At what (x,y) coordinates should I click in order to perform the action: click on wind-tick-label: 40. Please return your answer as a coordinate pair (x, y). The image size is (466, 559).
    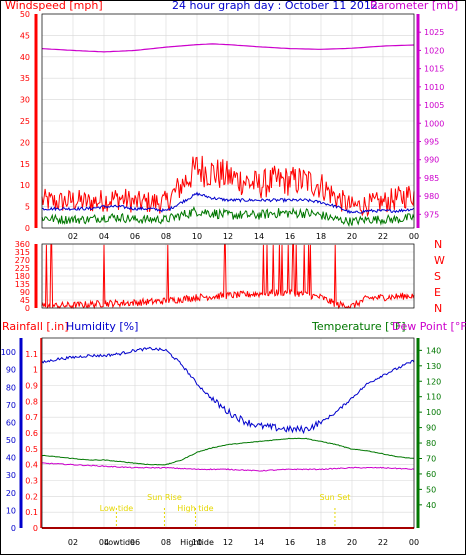
    Looking at the image, I should click on (25, 57).